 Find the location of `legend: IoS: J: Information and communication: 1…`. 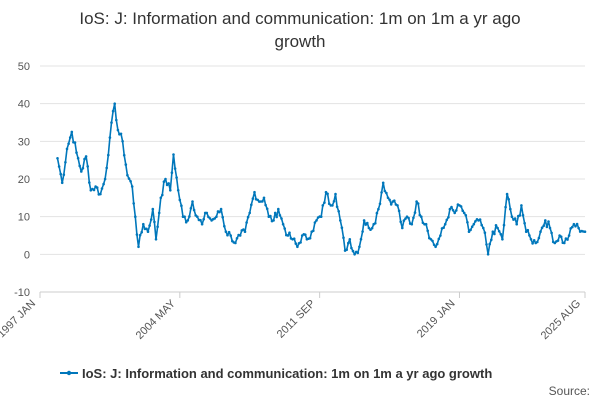

legend: IoS: J: Information and communication: 1… is located at coordinates (276, 373).